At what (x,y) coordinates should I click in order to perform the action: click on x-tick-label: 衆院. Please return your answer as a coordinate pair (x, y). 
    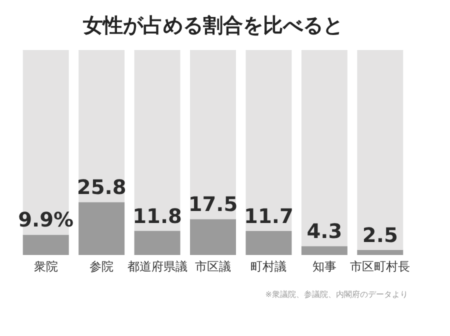
    Looking at the image, I should click on (46, 267).